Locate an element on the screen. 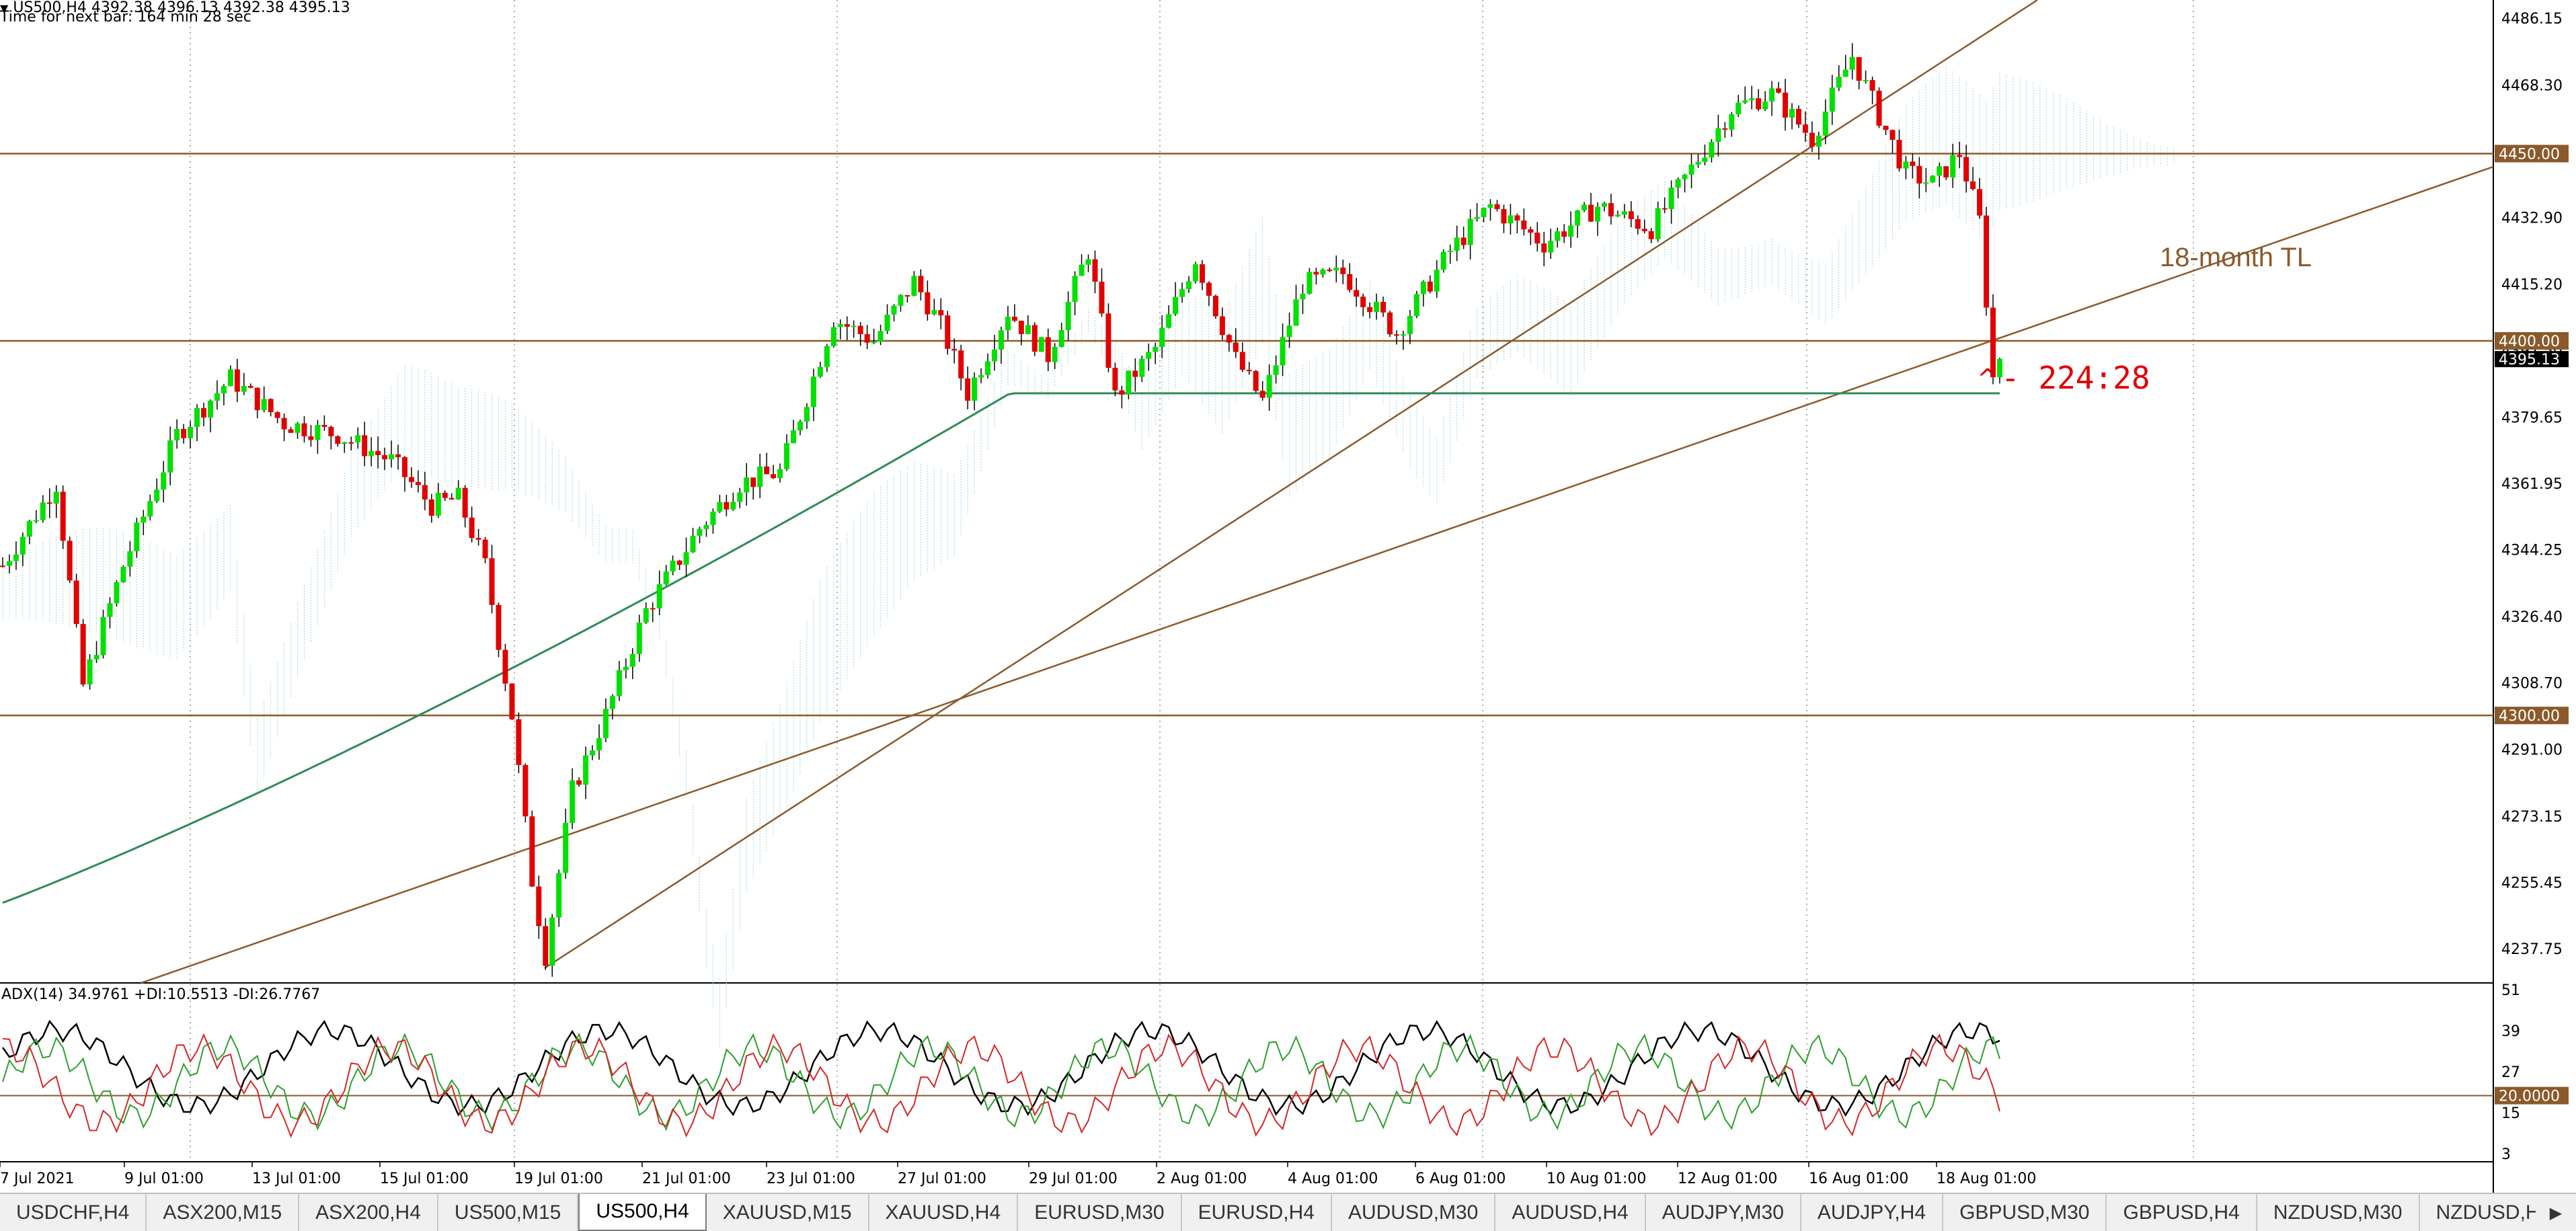 This screenshot has height=1231, width=2576. tab-eurusd-h4: EURUSD,H4 is located at coordinates (1257, 1212).